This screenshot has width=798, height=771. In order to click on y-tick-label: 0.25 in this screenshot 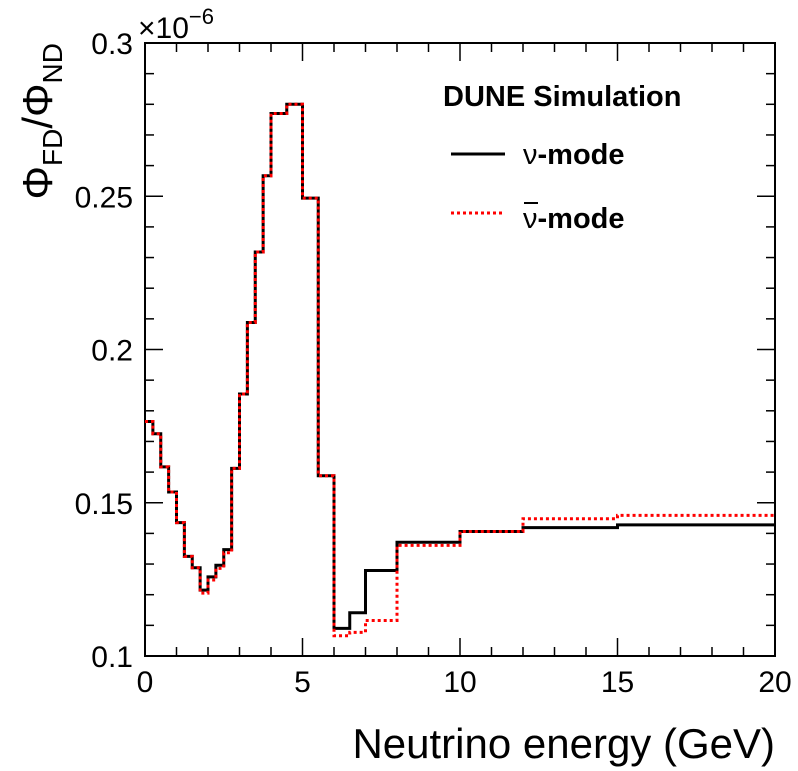, I will do `click(104, 197)`.